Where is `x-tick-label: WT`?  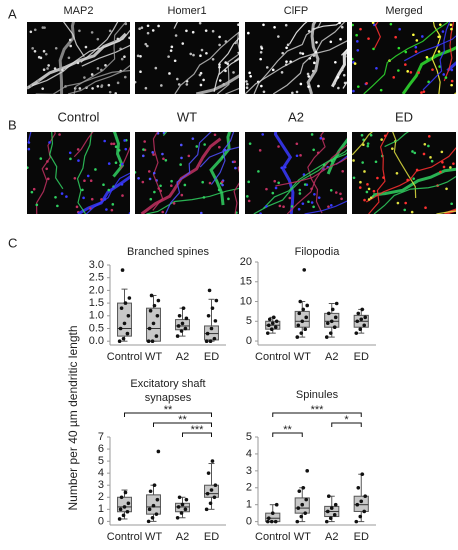 x-tick-label: WT is located at coordinates (302, 357).